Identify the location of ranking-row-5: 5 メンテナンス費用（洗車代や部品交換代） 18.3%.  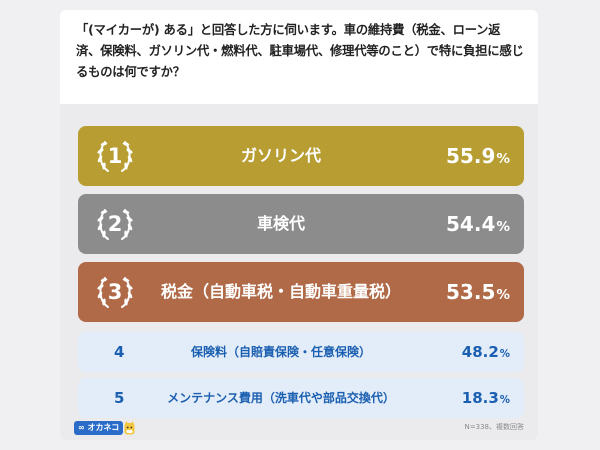
(301, 398).